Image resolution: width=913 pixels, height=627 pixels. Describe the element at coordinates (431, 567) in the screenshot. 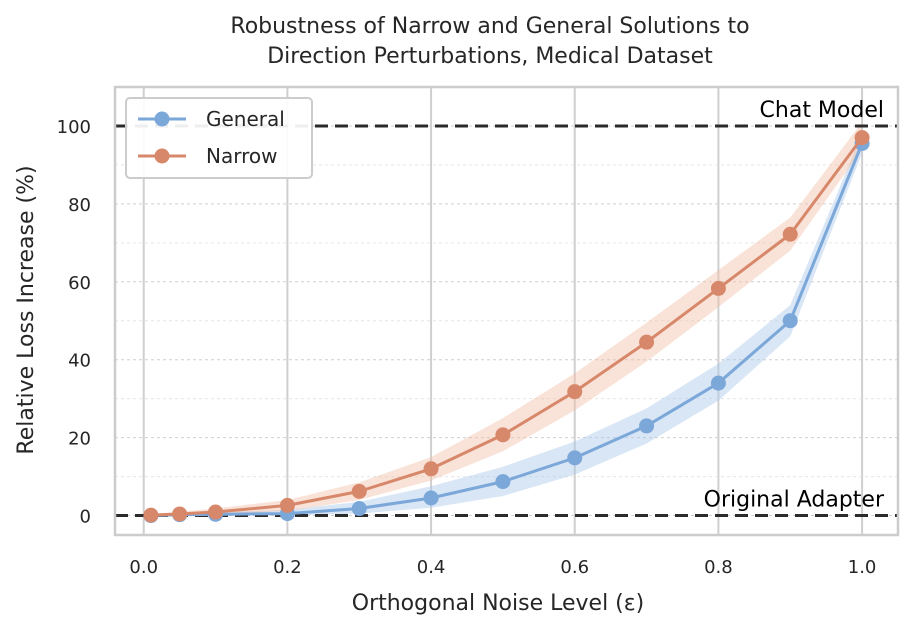

I see `x-tick-label: 0.4` at that location.